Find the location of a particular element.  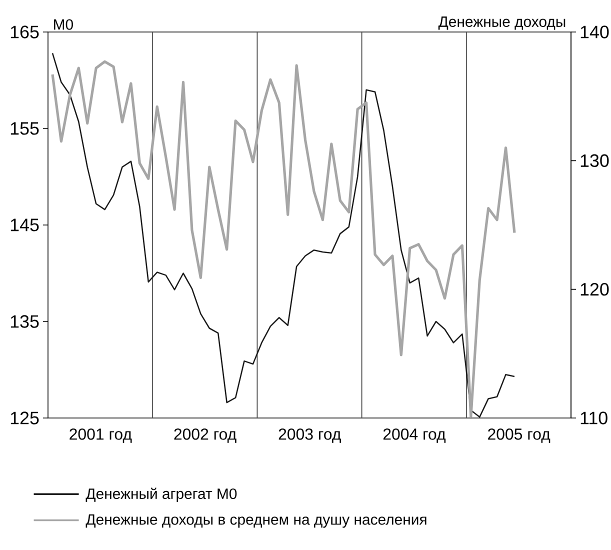

y2-tick-label: 130 is located at coordinates (594, 161).